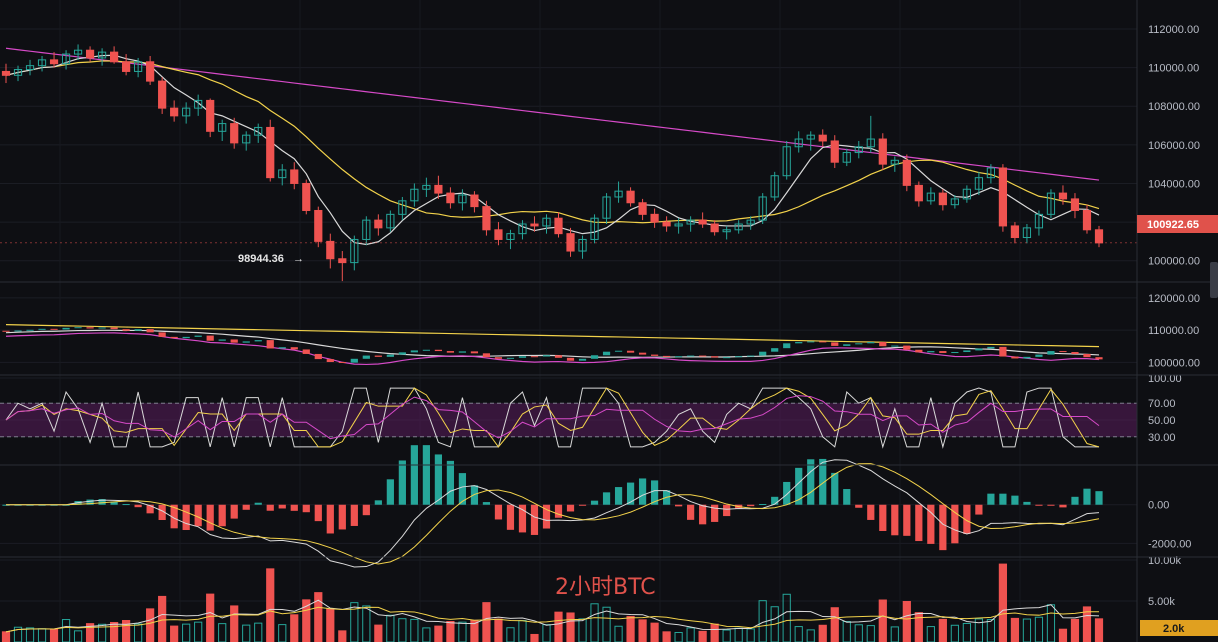 This screenshot has width=1218, height=642. What do you see at coordinates (552, 336) in the screenshot?
I see `bb-upper-line` at bounding box center [552, 336].